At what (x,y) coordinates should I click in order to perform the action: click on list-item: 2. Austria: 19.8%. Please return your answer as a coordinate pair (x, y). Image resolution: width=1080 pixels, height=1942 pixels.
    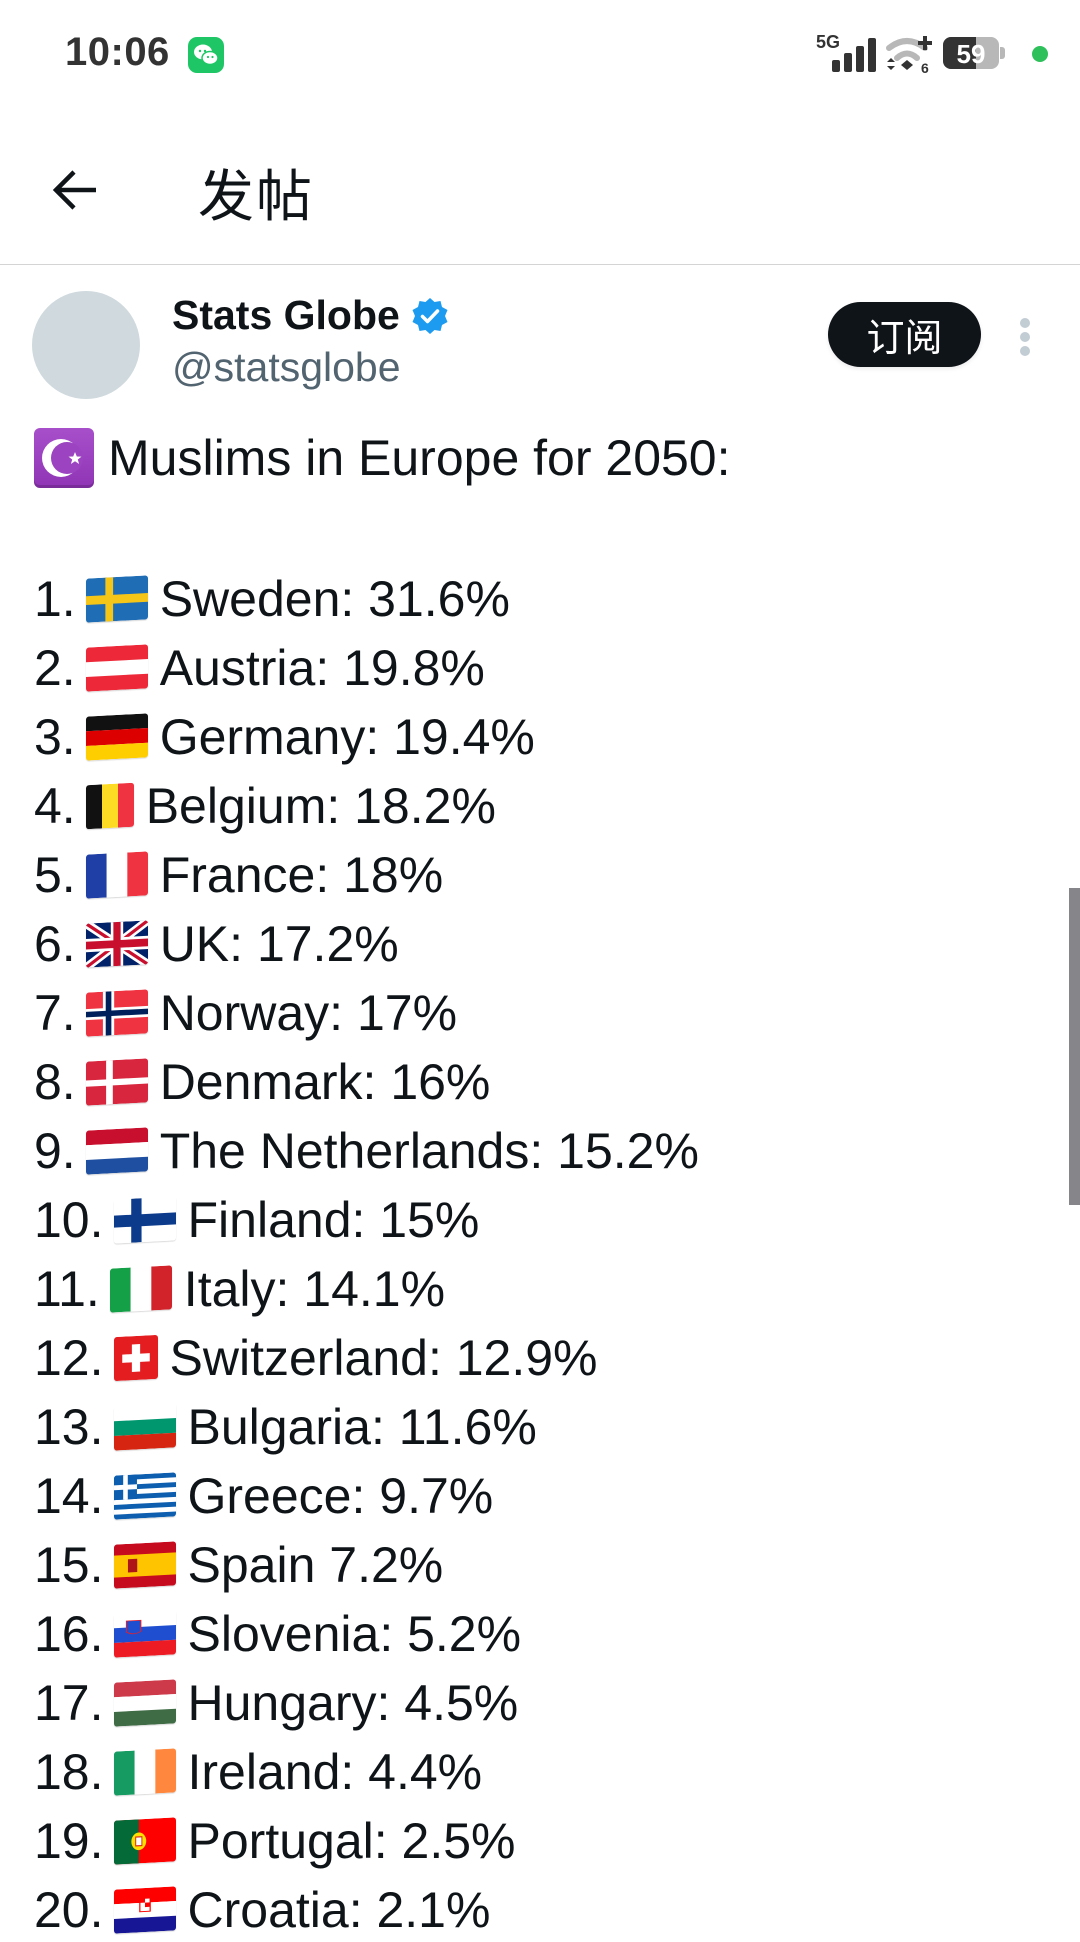
    Looking at the image, I should click on (366, 667).